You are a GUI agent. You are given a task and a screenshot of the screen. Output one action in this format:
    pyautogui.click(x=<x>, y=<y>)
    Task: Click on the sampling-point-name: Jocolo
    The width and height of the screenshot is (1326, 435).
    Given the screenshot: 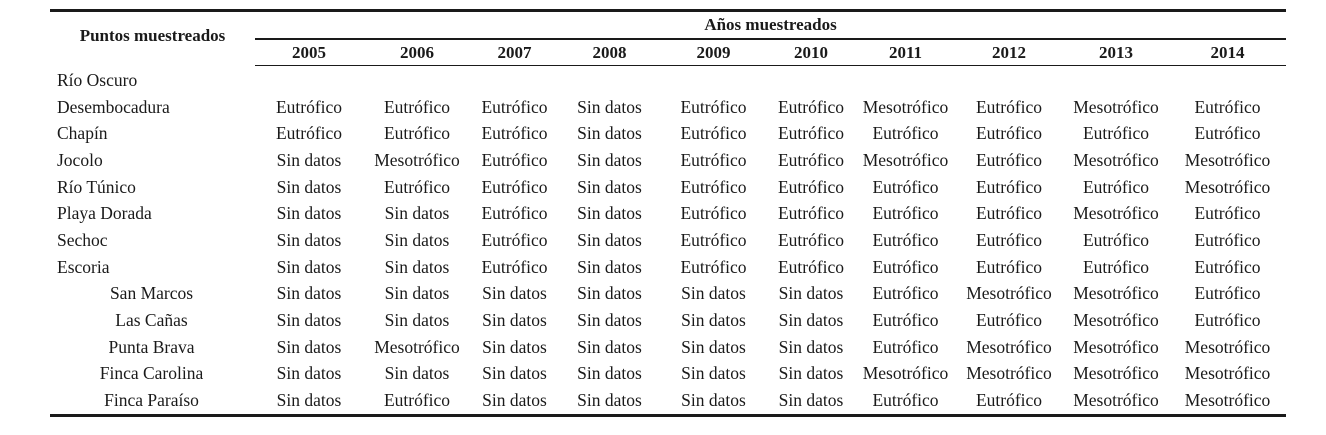 What is the action you would take?
    pyautogui.click(x=80, y=159)
    